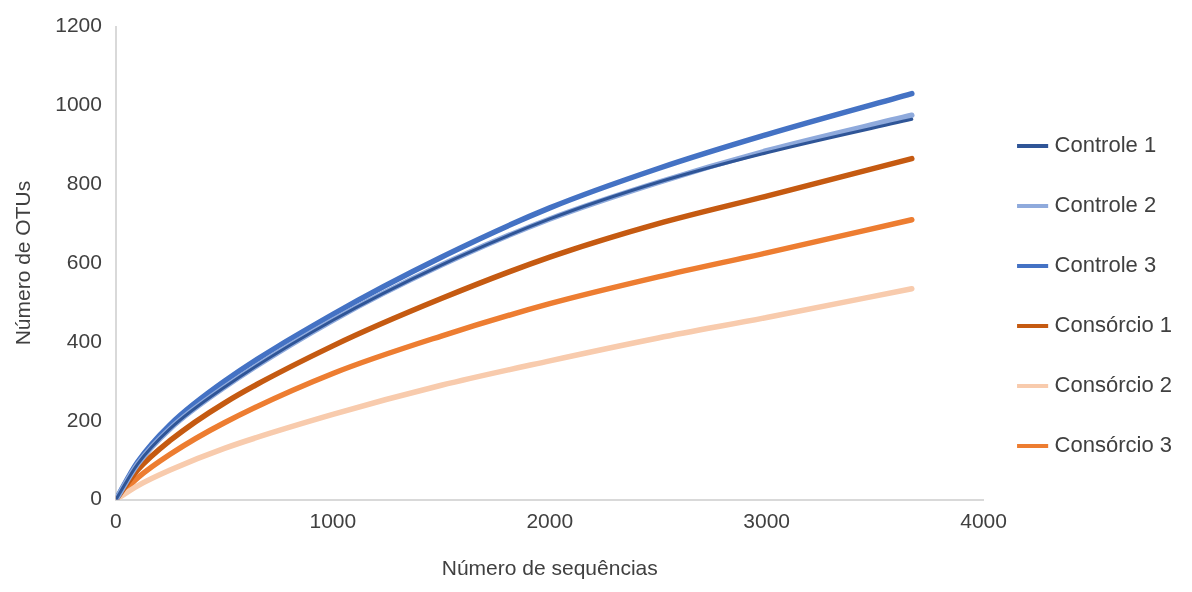 This screenshot has width=1192, height=592. I want to click on y-tick-label: 600, so click(84, 261).